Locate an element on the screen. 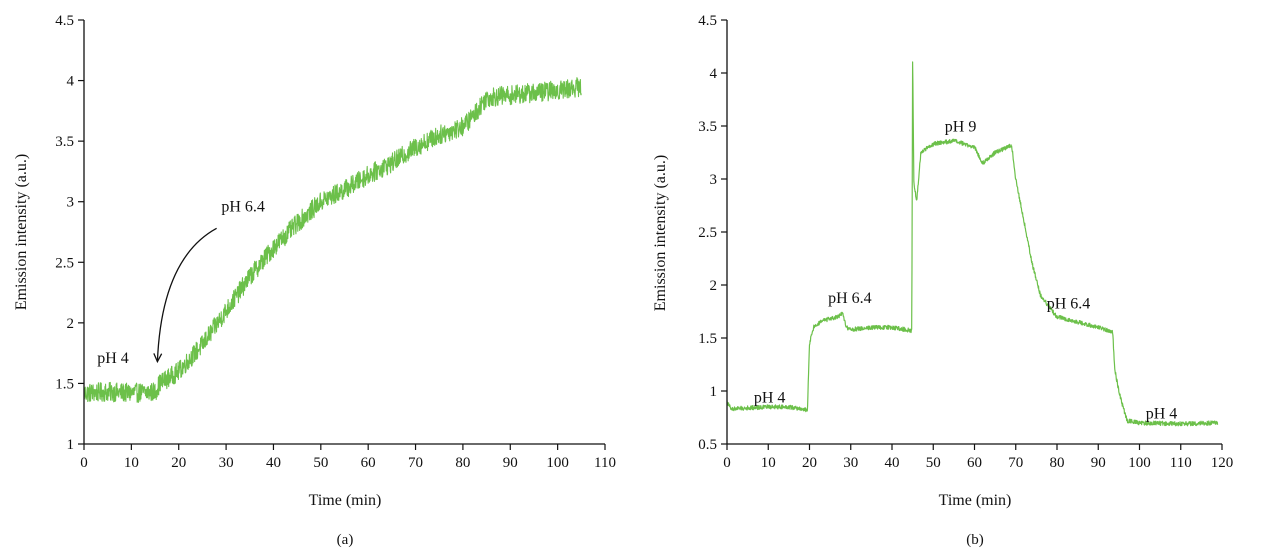  y-tick-label: 0.5 is located at coordinates (707, 445).